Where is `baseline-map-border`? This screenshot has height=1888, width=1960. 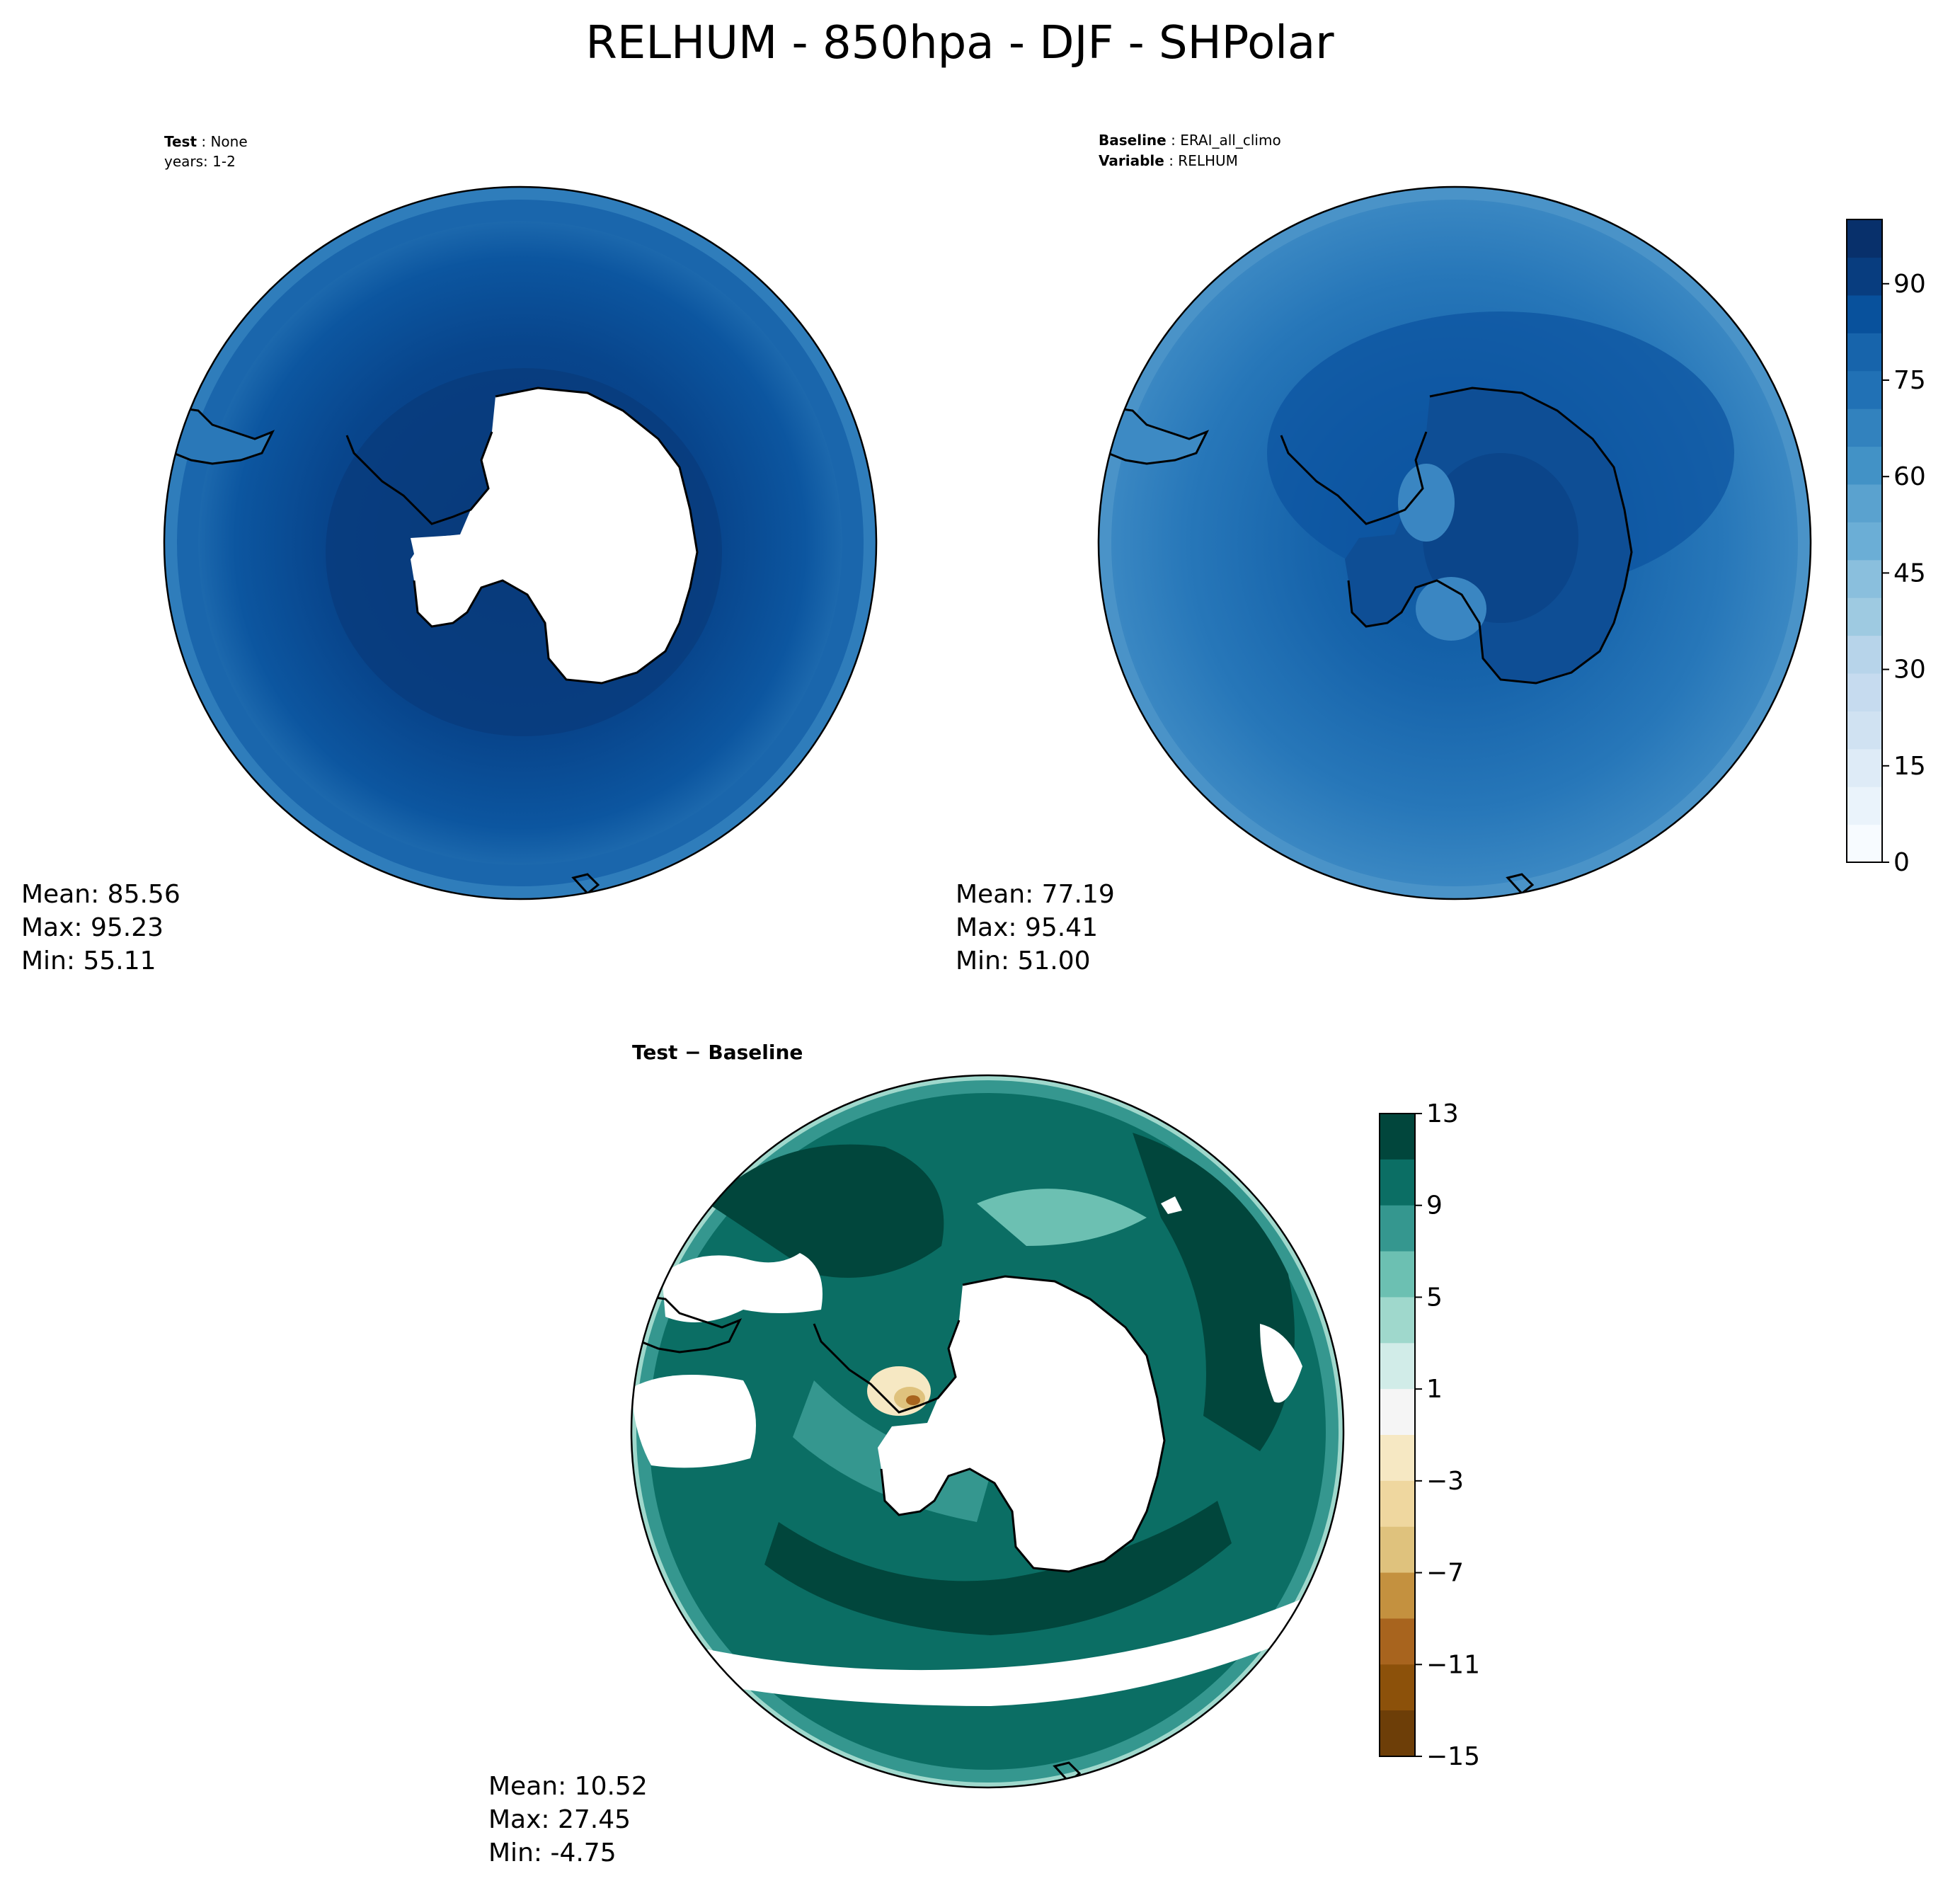
baseline-map-border is located at coordinates (1454, 543).